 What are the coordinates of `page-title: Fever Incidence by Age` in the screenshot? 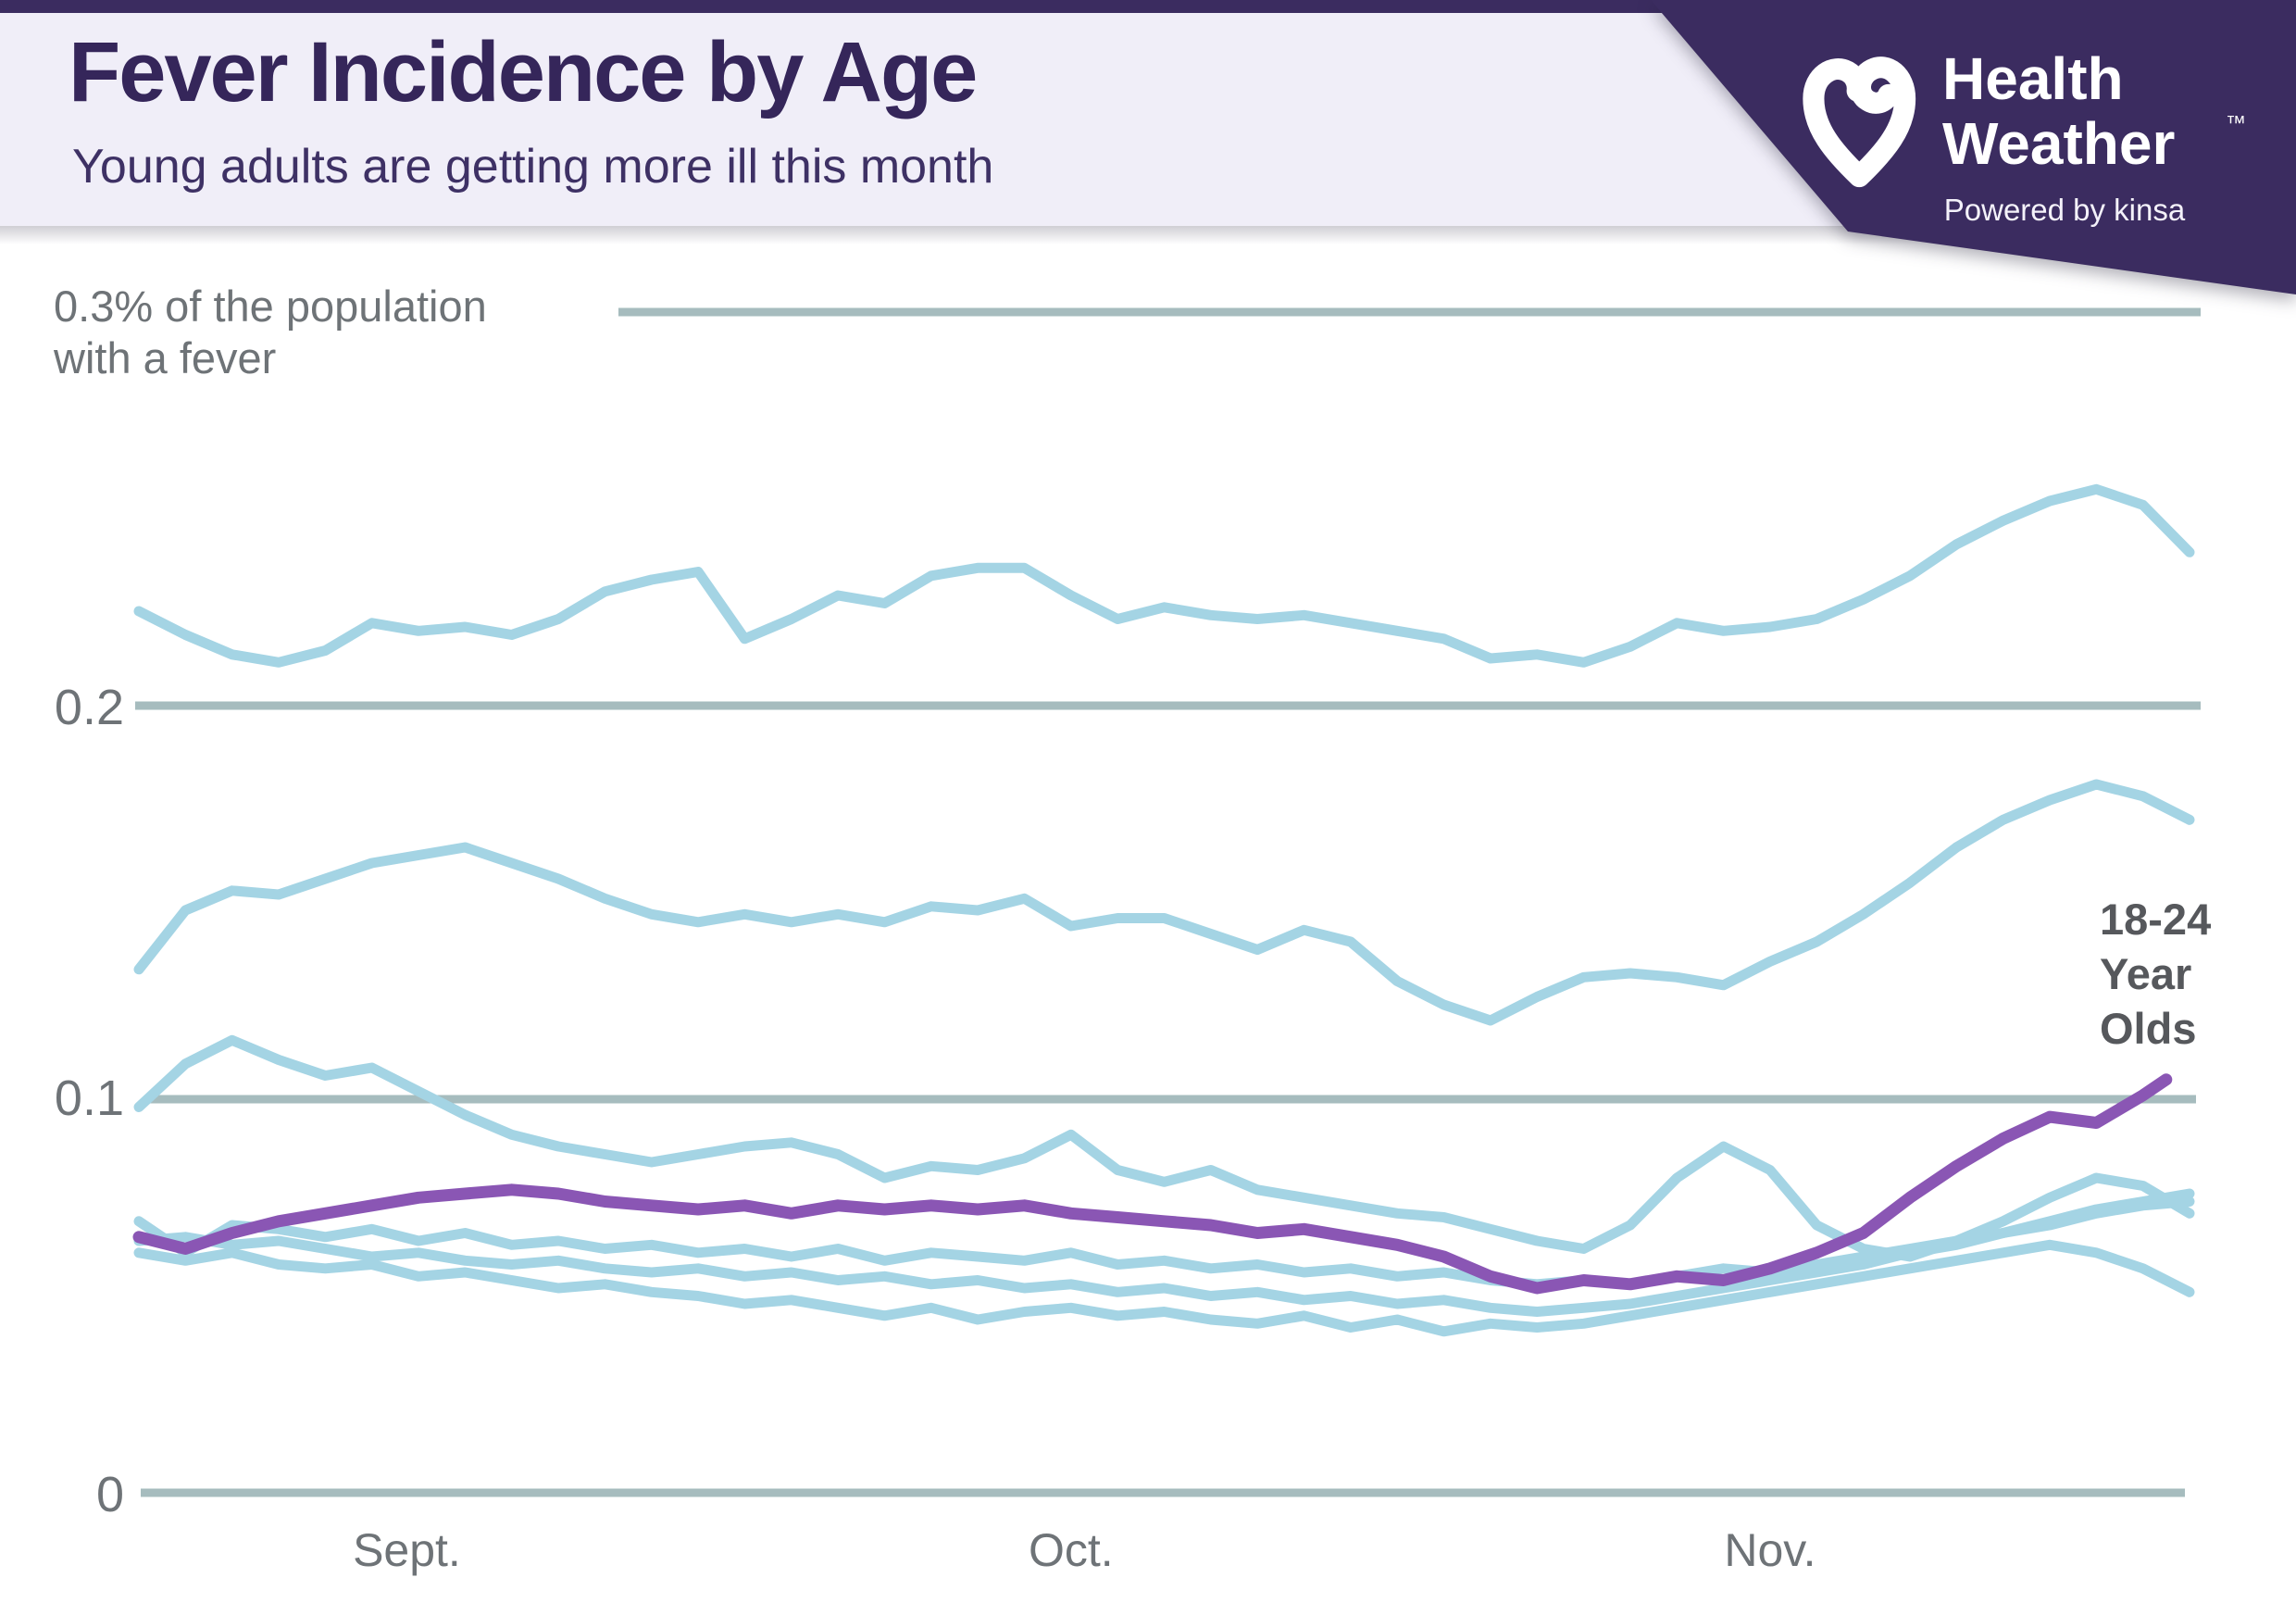 It's located at (523, 72).